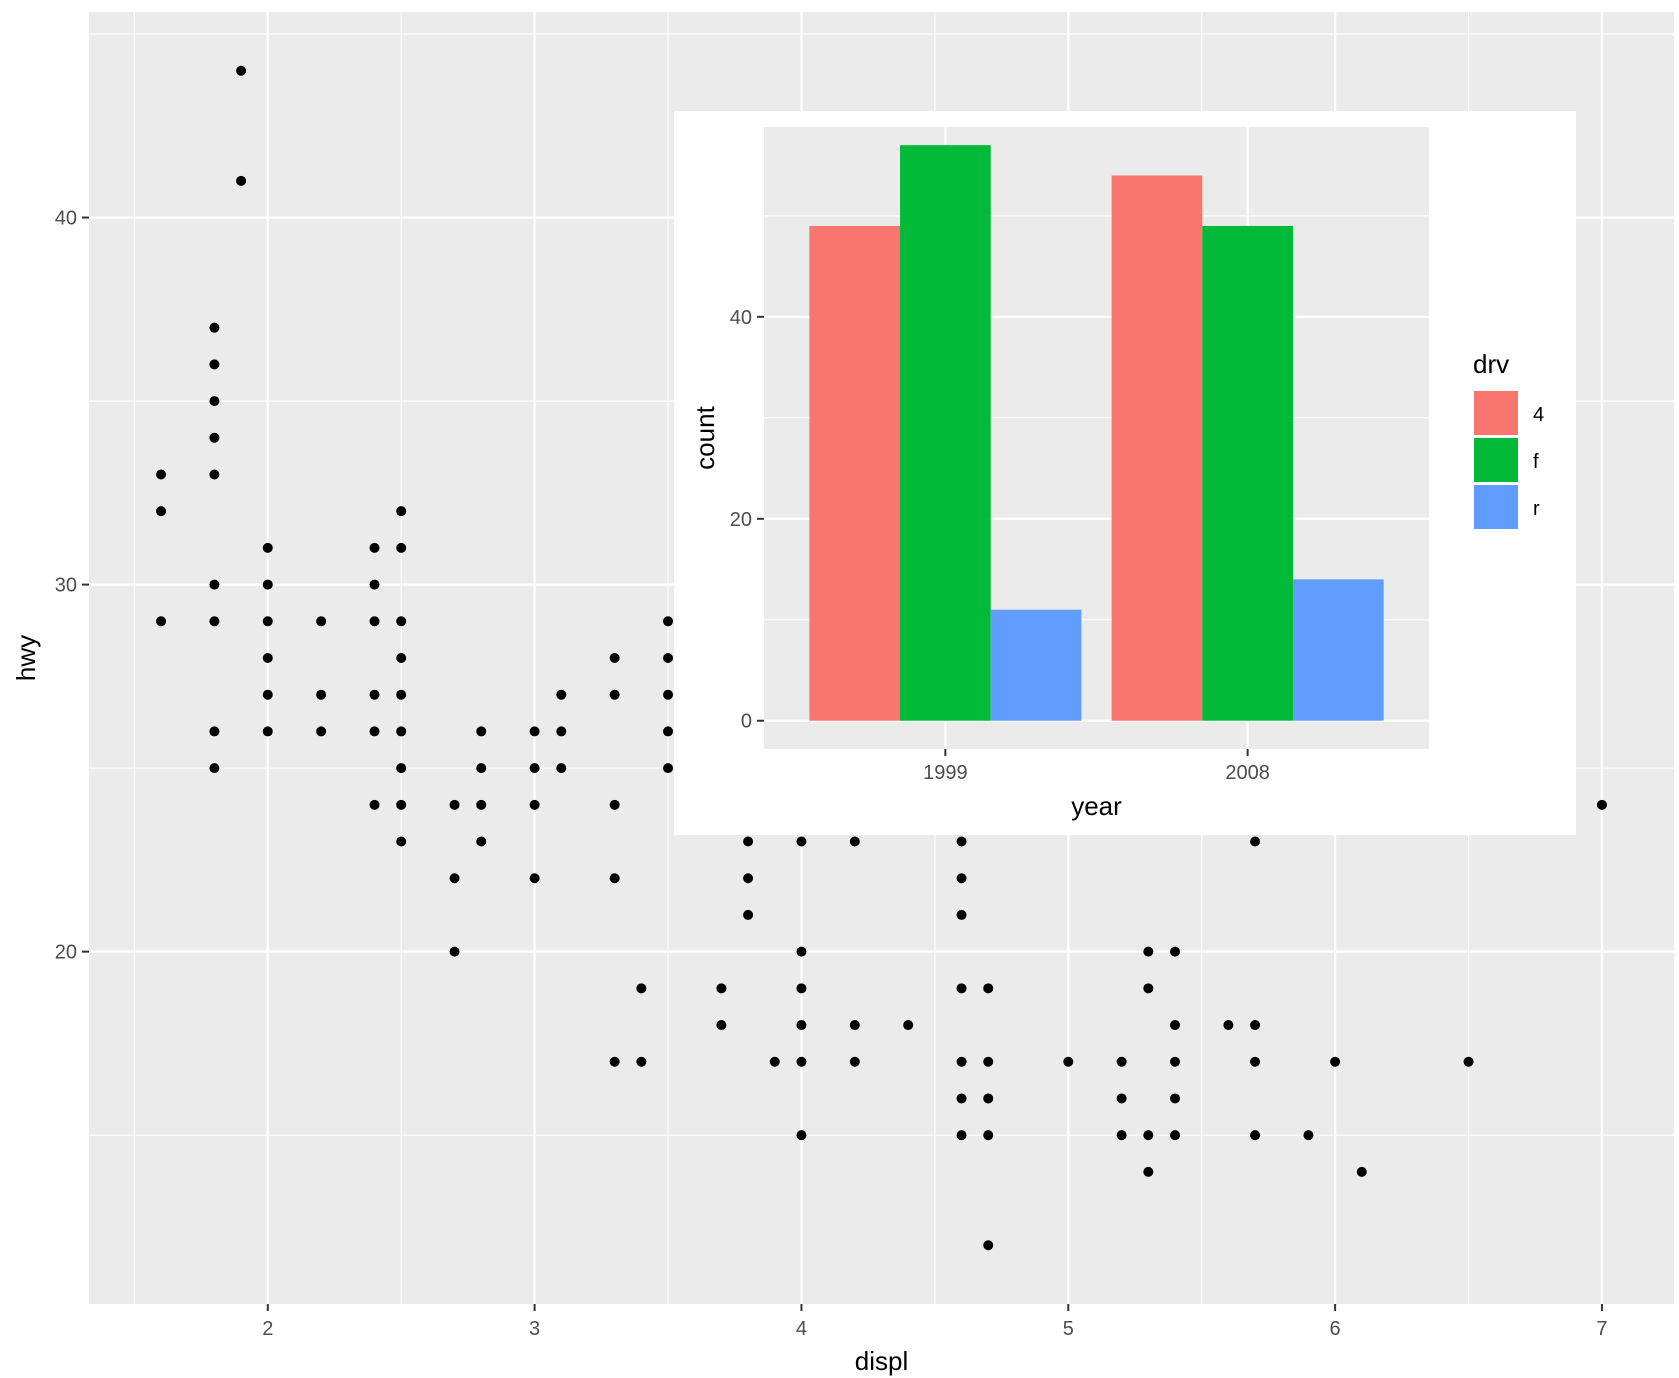  What do you see at coordinates (66, 586) in the screenshot?
I see `y-tick-label: 30` at bounding box center [66, 586].